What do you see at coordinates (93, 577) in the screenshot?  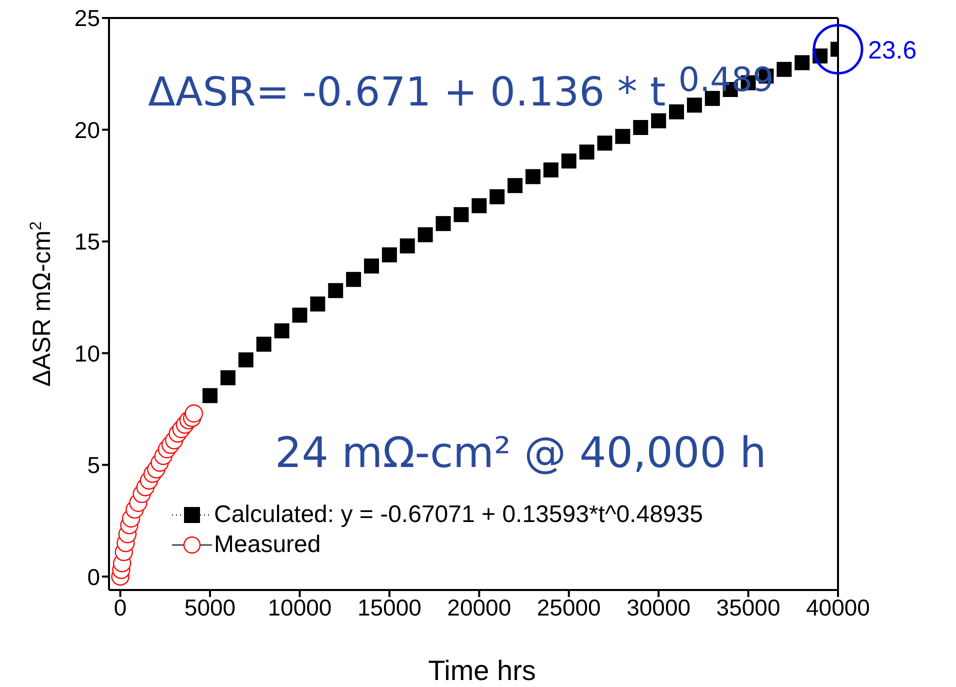 I see `y-tick-label: 0` at bounding box center [93, 577].